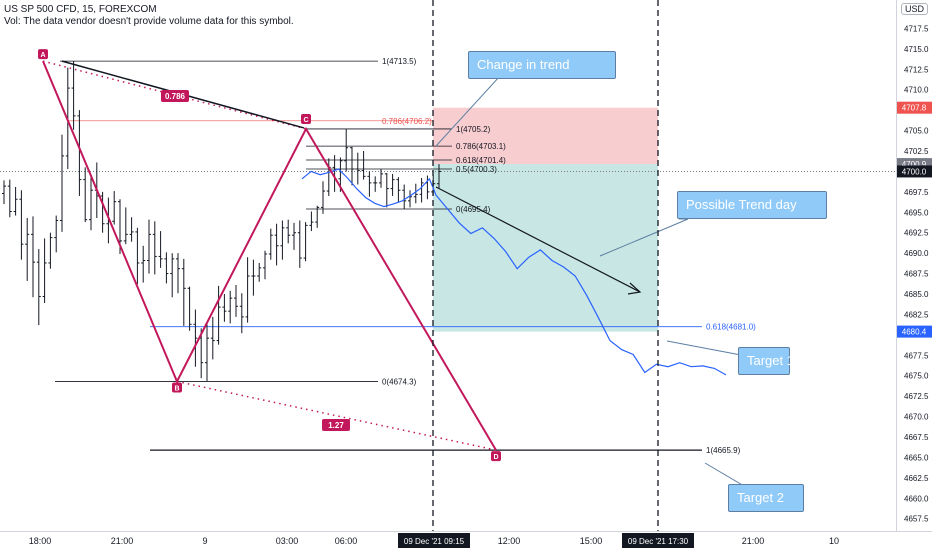  What do you see at coordinates (916, 457) in the screenshot?
I see `y-tick-label: 4665.0` at bounding box center [916, 457].